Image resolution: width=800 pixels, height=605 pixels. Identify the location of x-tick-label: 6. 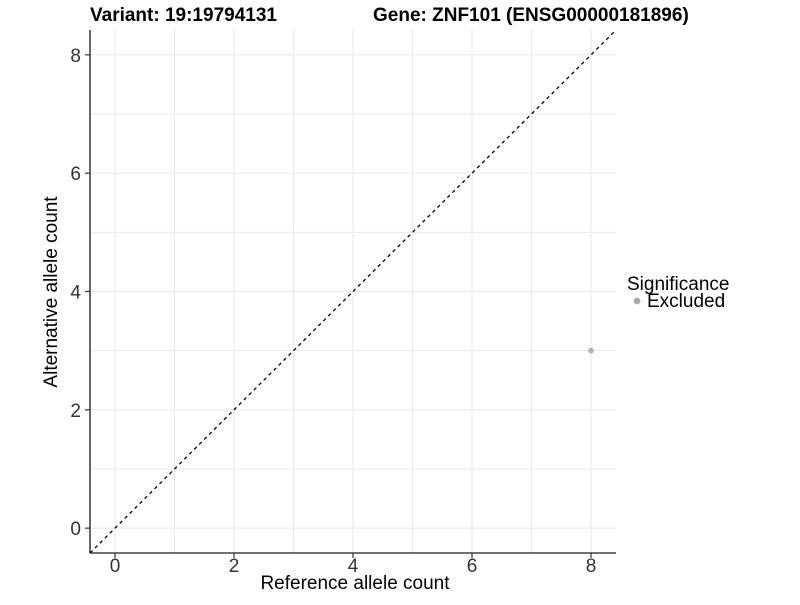
(472, 566).